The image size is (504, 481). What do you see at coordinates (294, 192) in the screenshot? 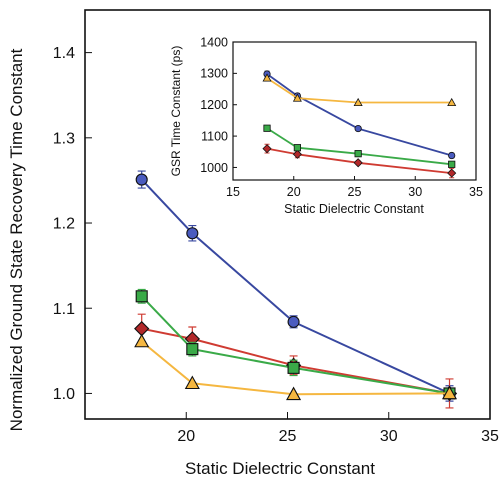
I see `inset-x-tick-label: 20` at bounding box center [294, 192].